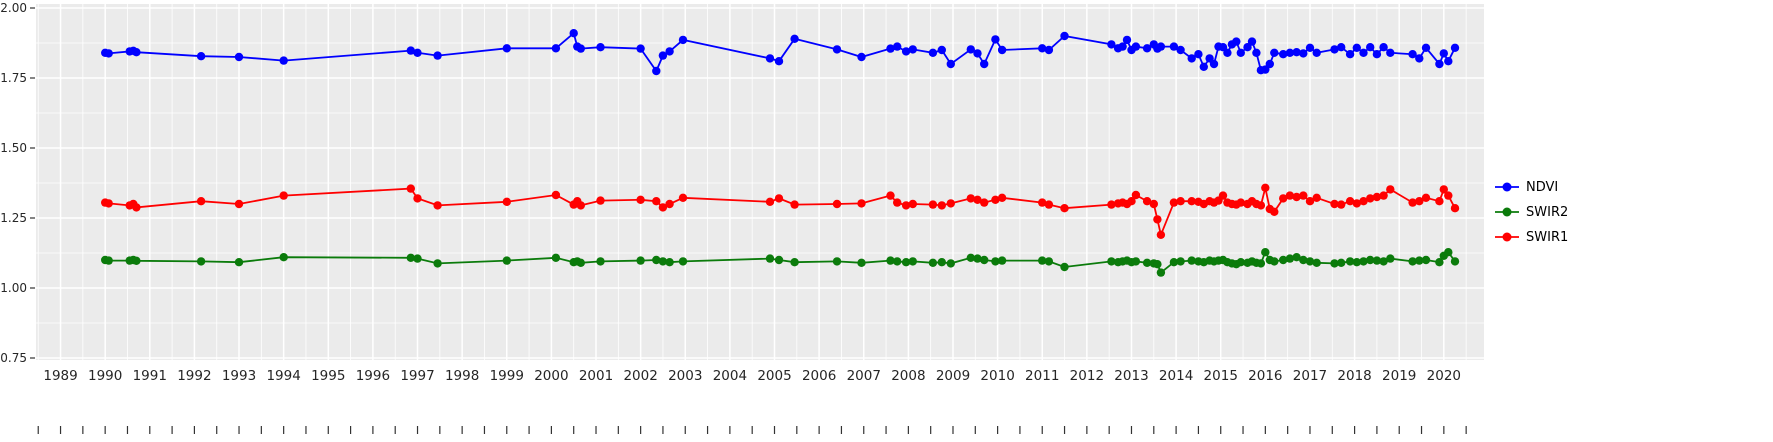 The image size is (1773, 442). I want to click on y-axis-label: 1.75, so click(13, 78).